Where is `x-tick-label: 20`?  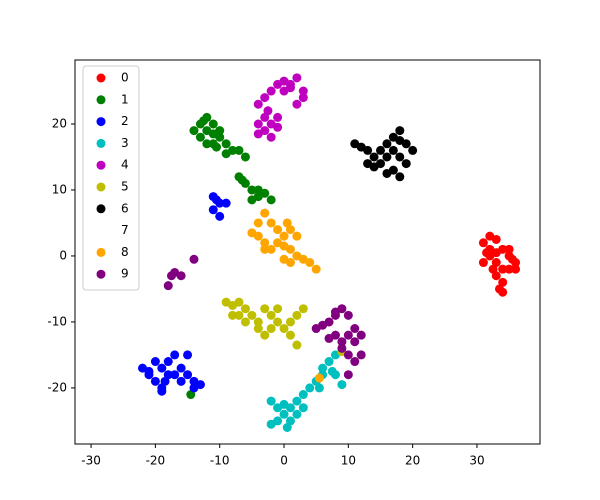 x-tick-label: 20 is located at coordinates (412, 461).